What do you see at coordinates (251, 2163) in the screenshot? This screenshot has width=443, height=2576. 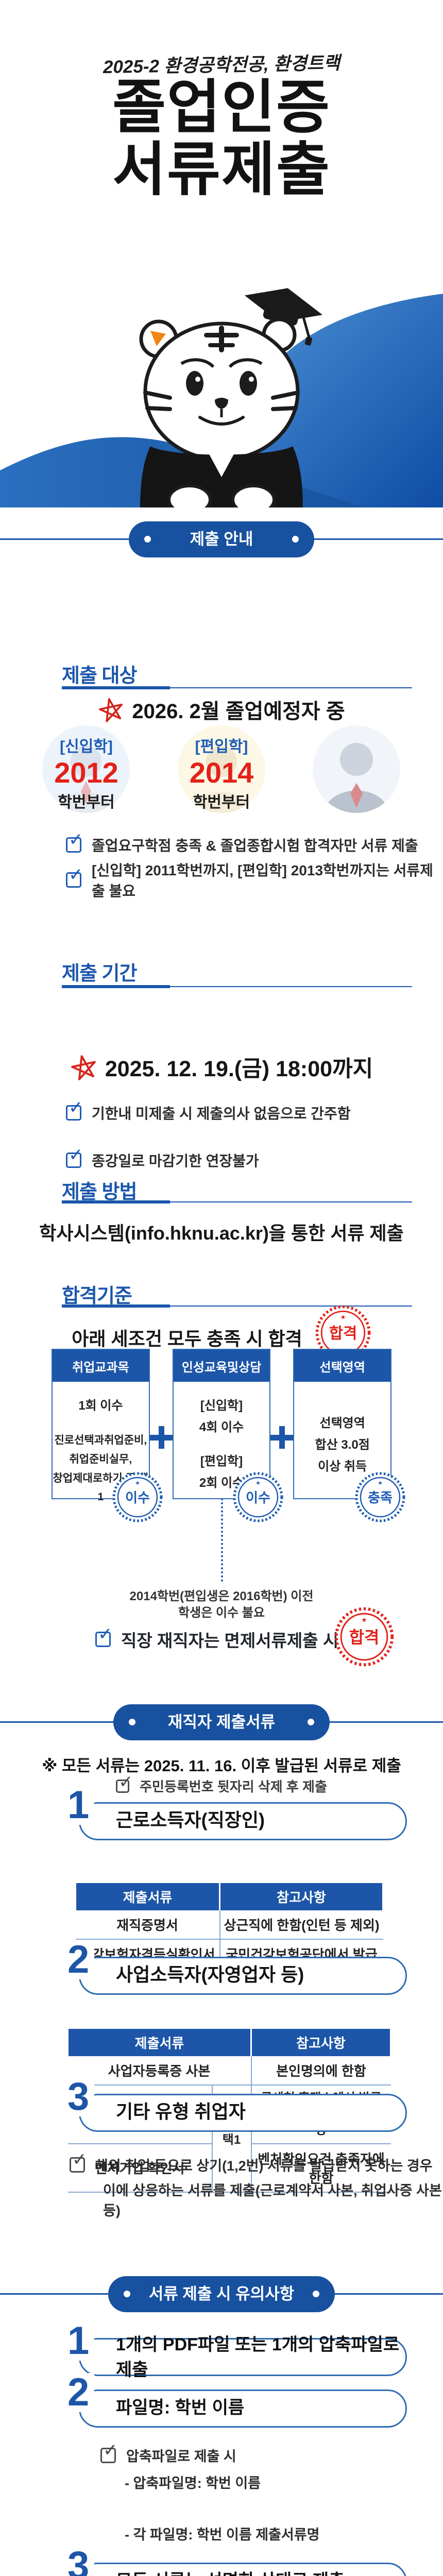 I see `other-type-check: 해외 취업 등으로 상기(1,2번) 서류를 발급받지 못하는 경우` at bounding box center [251, 2163].